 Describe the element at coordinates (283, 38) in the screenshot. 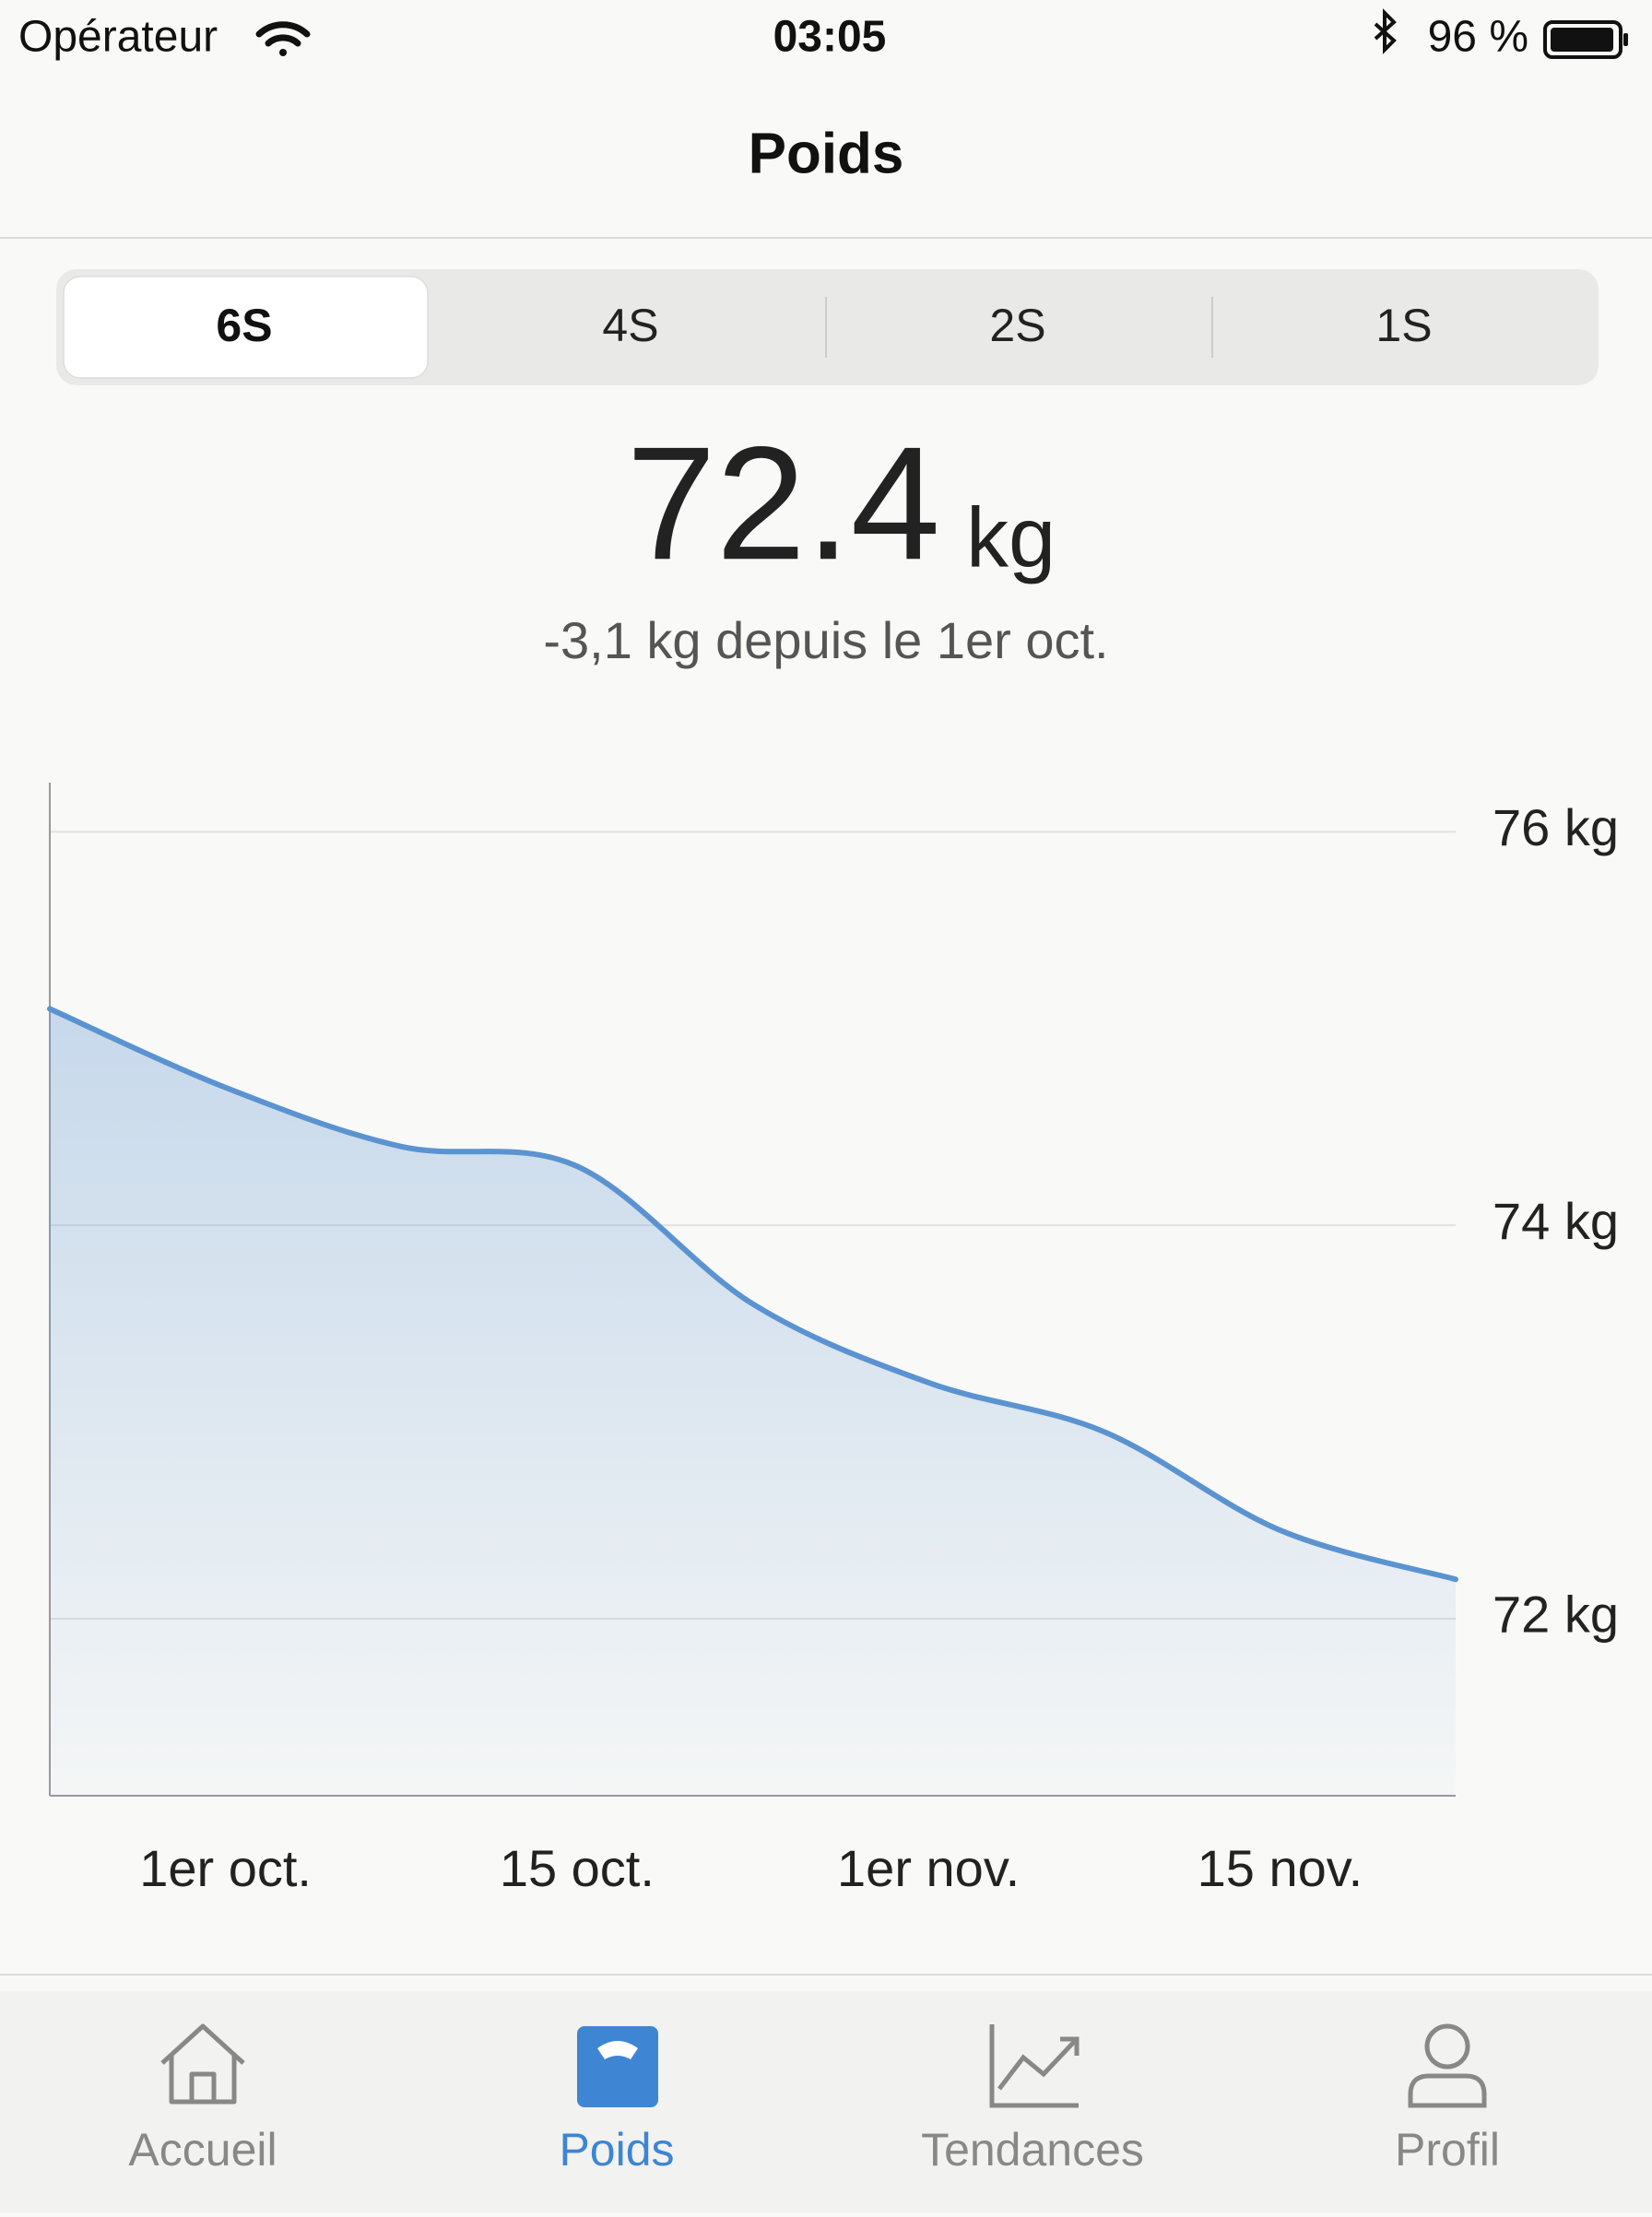

I see `wifi-icon` at that location.